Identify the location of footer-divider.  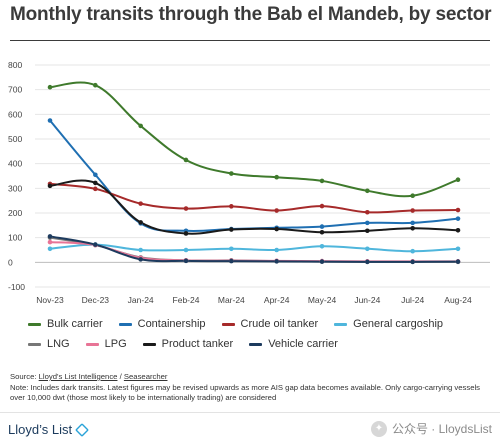
(250, 412).